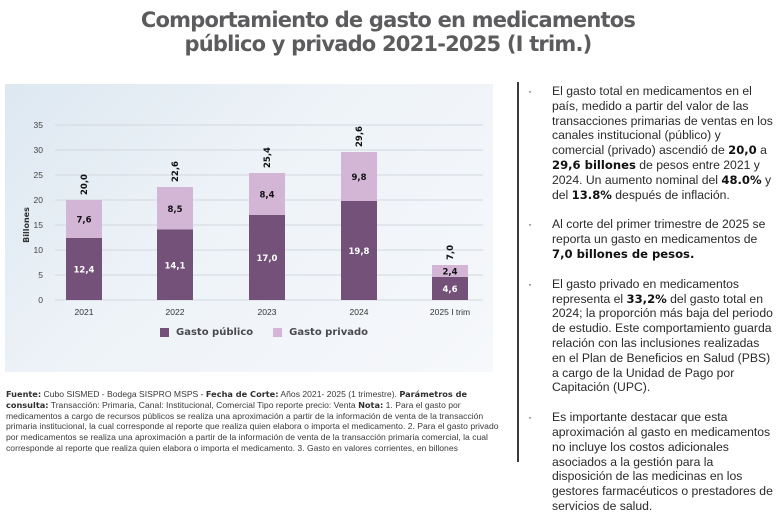 This screenshot has height=529, width=776. Describe the element at coordinates (24, 394) in the screenshot. I see `fuente-label: Fuente:` at that location.